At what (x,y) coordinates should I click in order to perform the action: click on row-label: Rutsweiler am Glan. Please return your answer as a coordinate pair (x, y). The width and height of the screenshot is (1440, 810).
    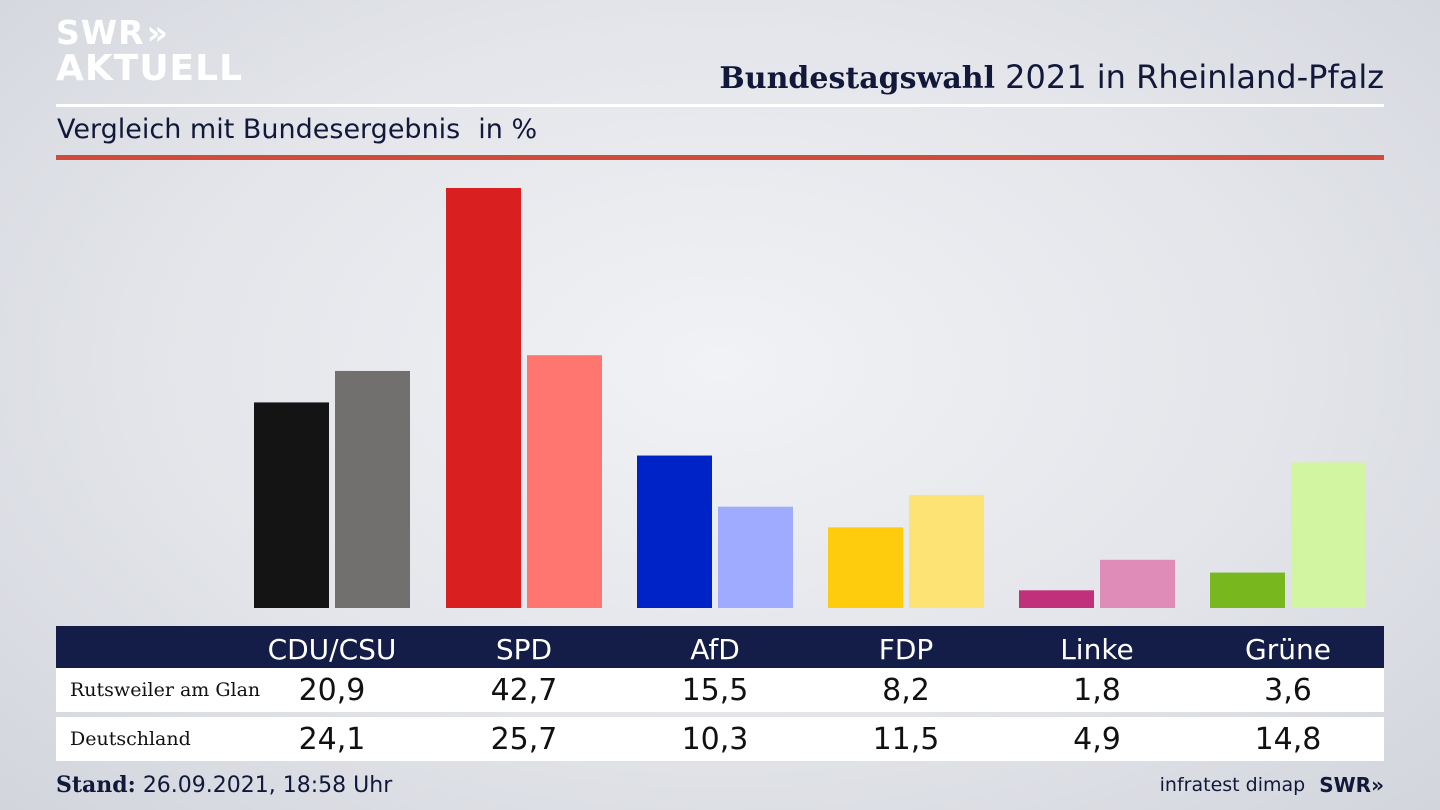
    Looking at the image, I should click on (165, 690).